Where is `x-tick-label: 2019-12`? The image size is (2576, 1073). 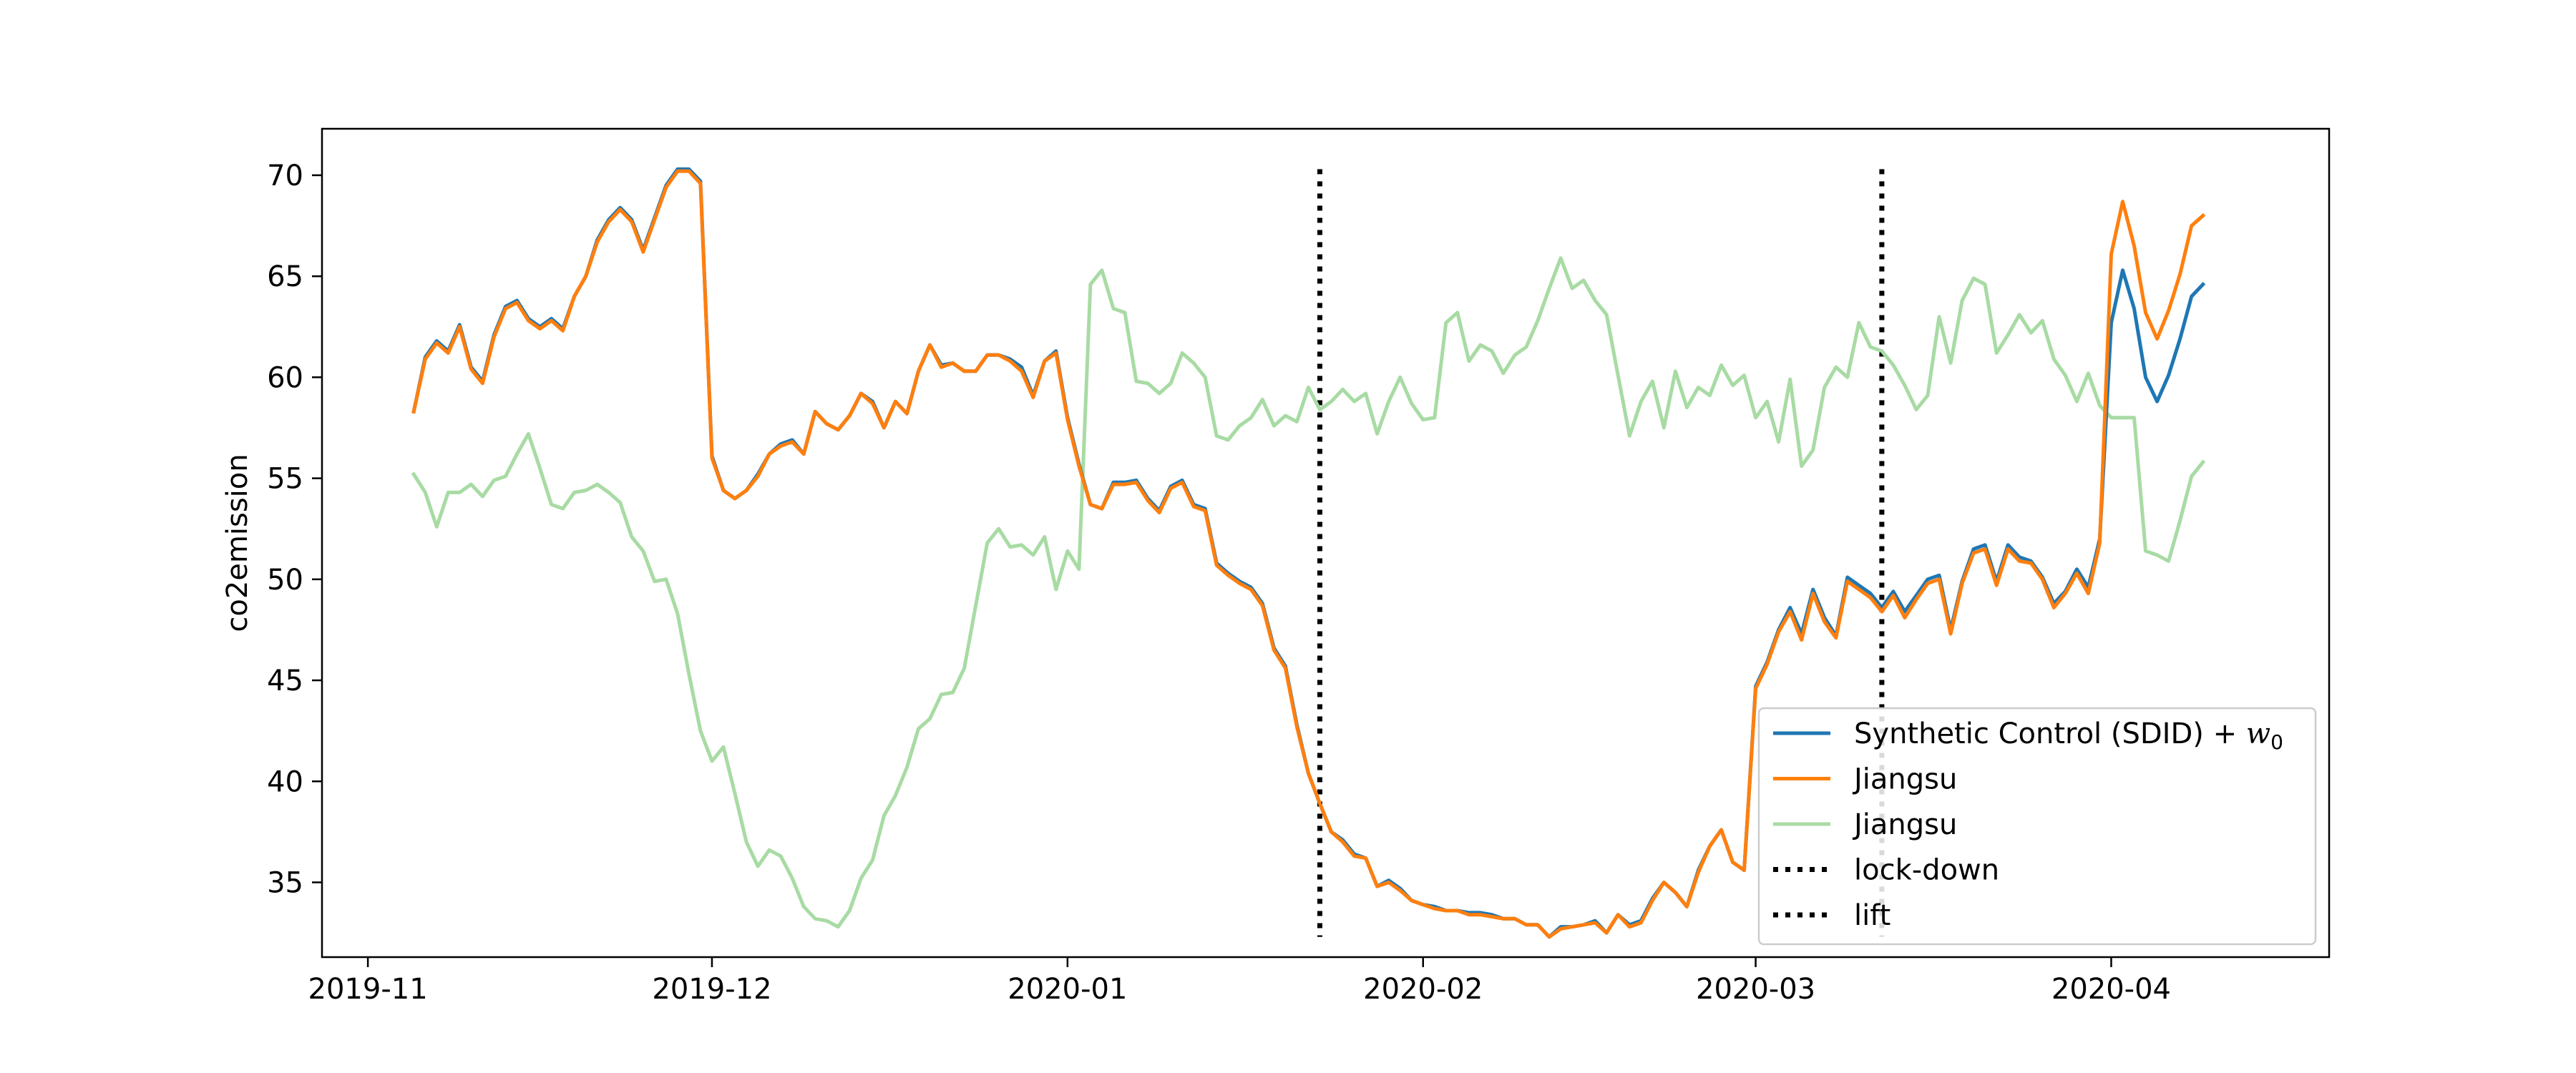
x-tick-label: 2019-12 is located at coordinates (711, 990).